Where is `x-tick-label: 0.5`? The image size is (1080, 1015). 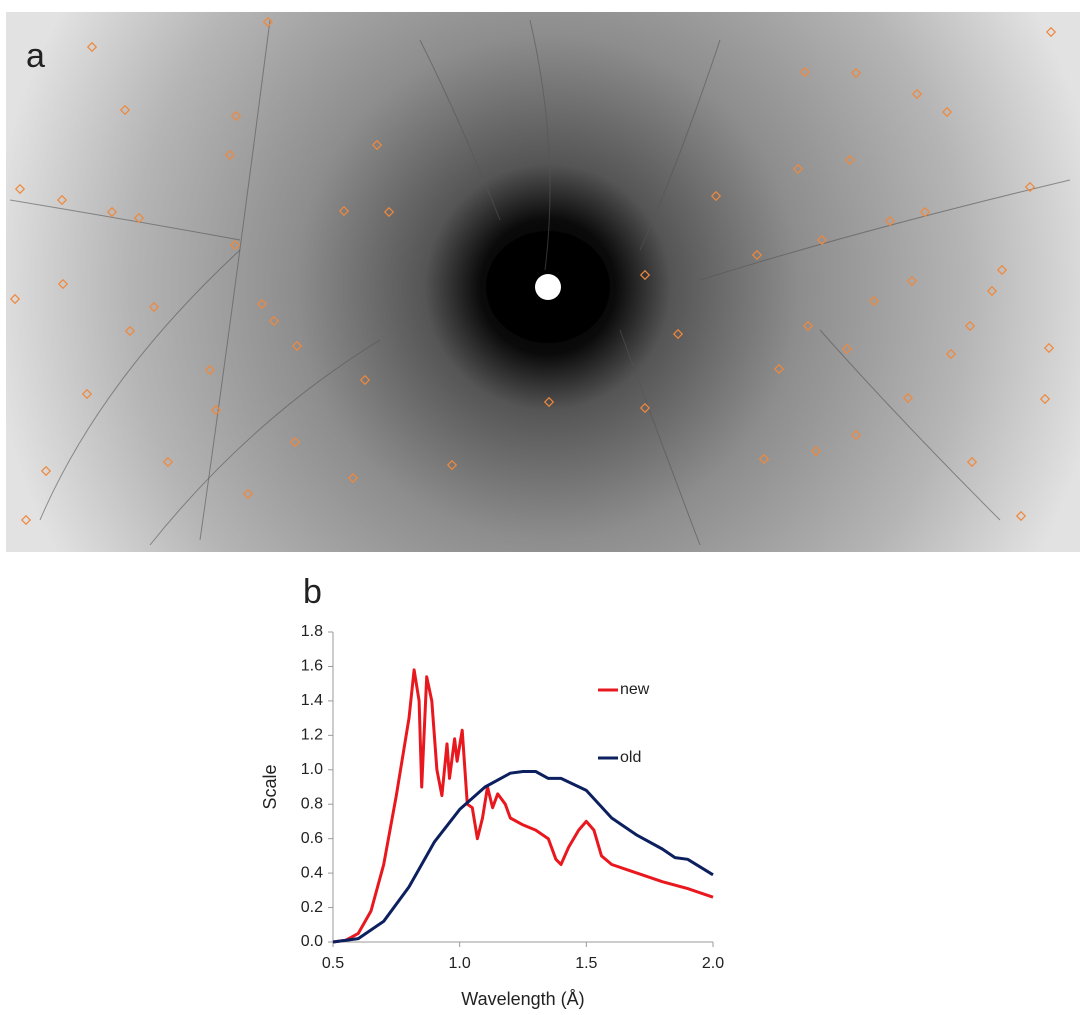
x-tick-label: 0.5 is located at coordinates (333, 963).